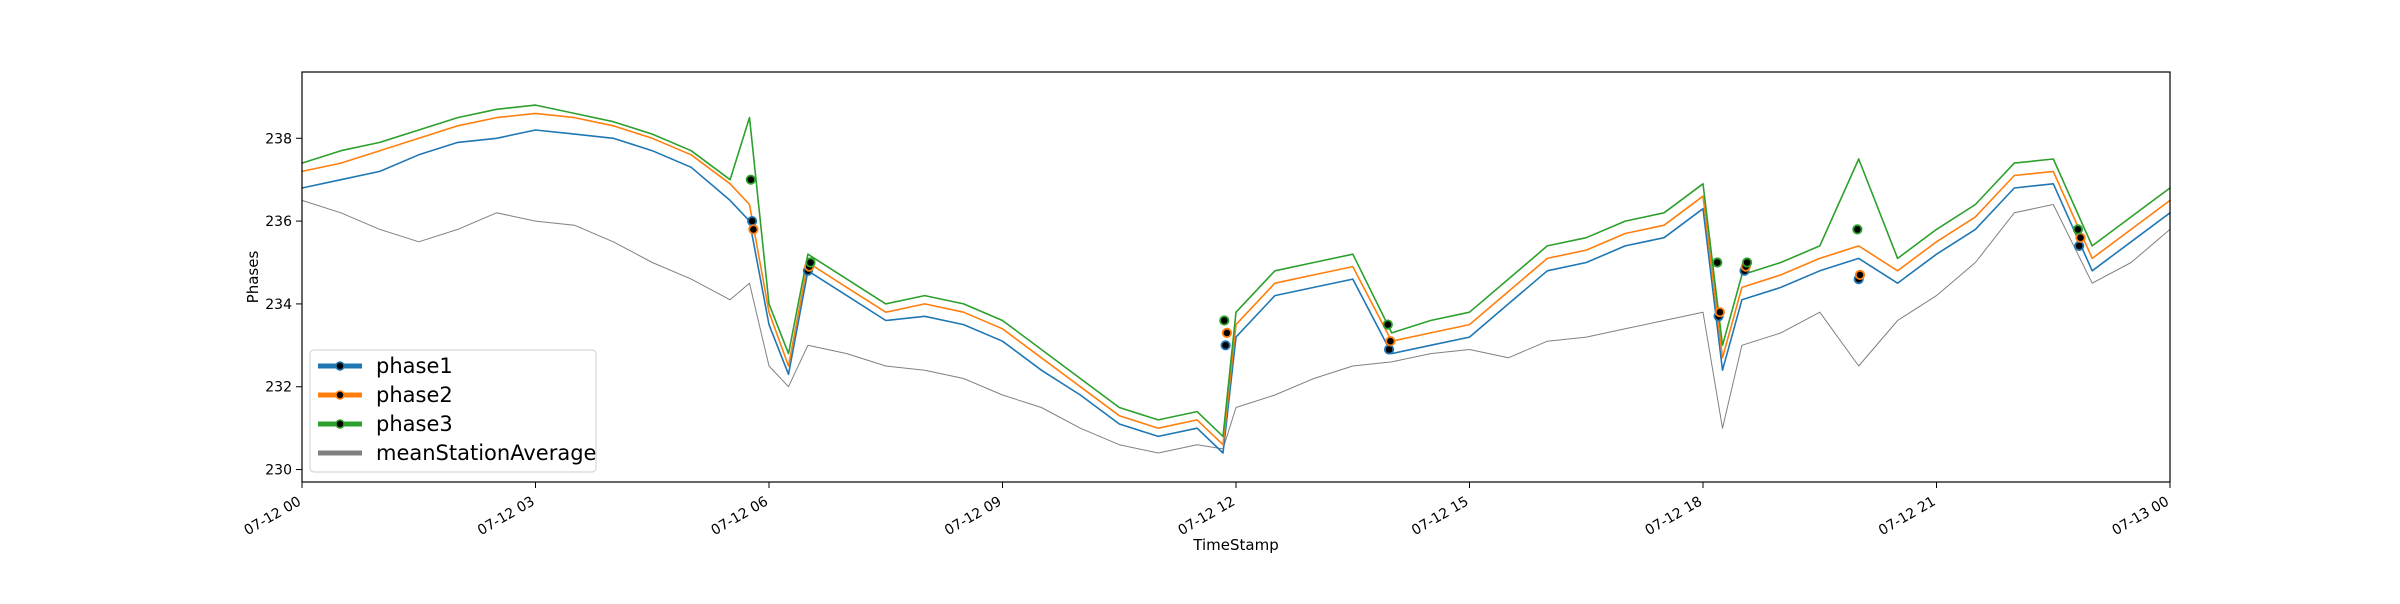 Image resolution: width=2400 pixels, height=604 pixels. Describe the element at coordinates (253, 277) in the screenshot. I see `y-axis-title: Phases` at that location.